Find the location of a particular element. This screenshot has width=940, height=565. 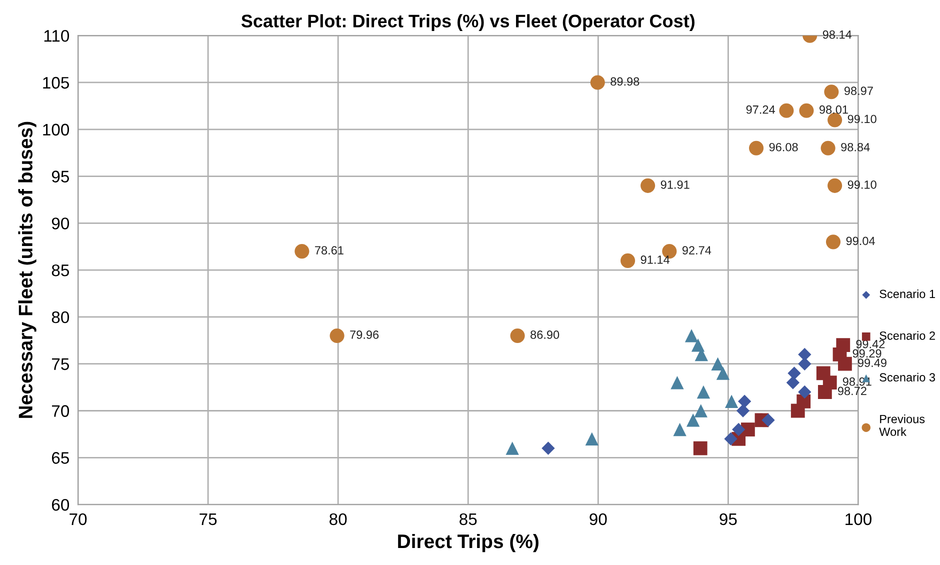

y-tick-label: 60 is located at coordinates (61, 504).